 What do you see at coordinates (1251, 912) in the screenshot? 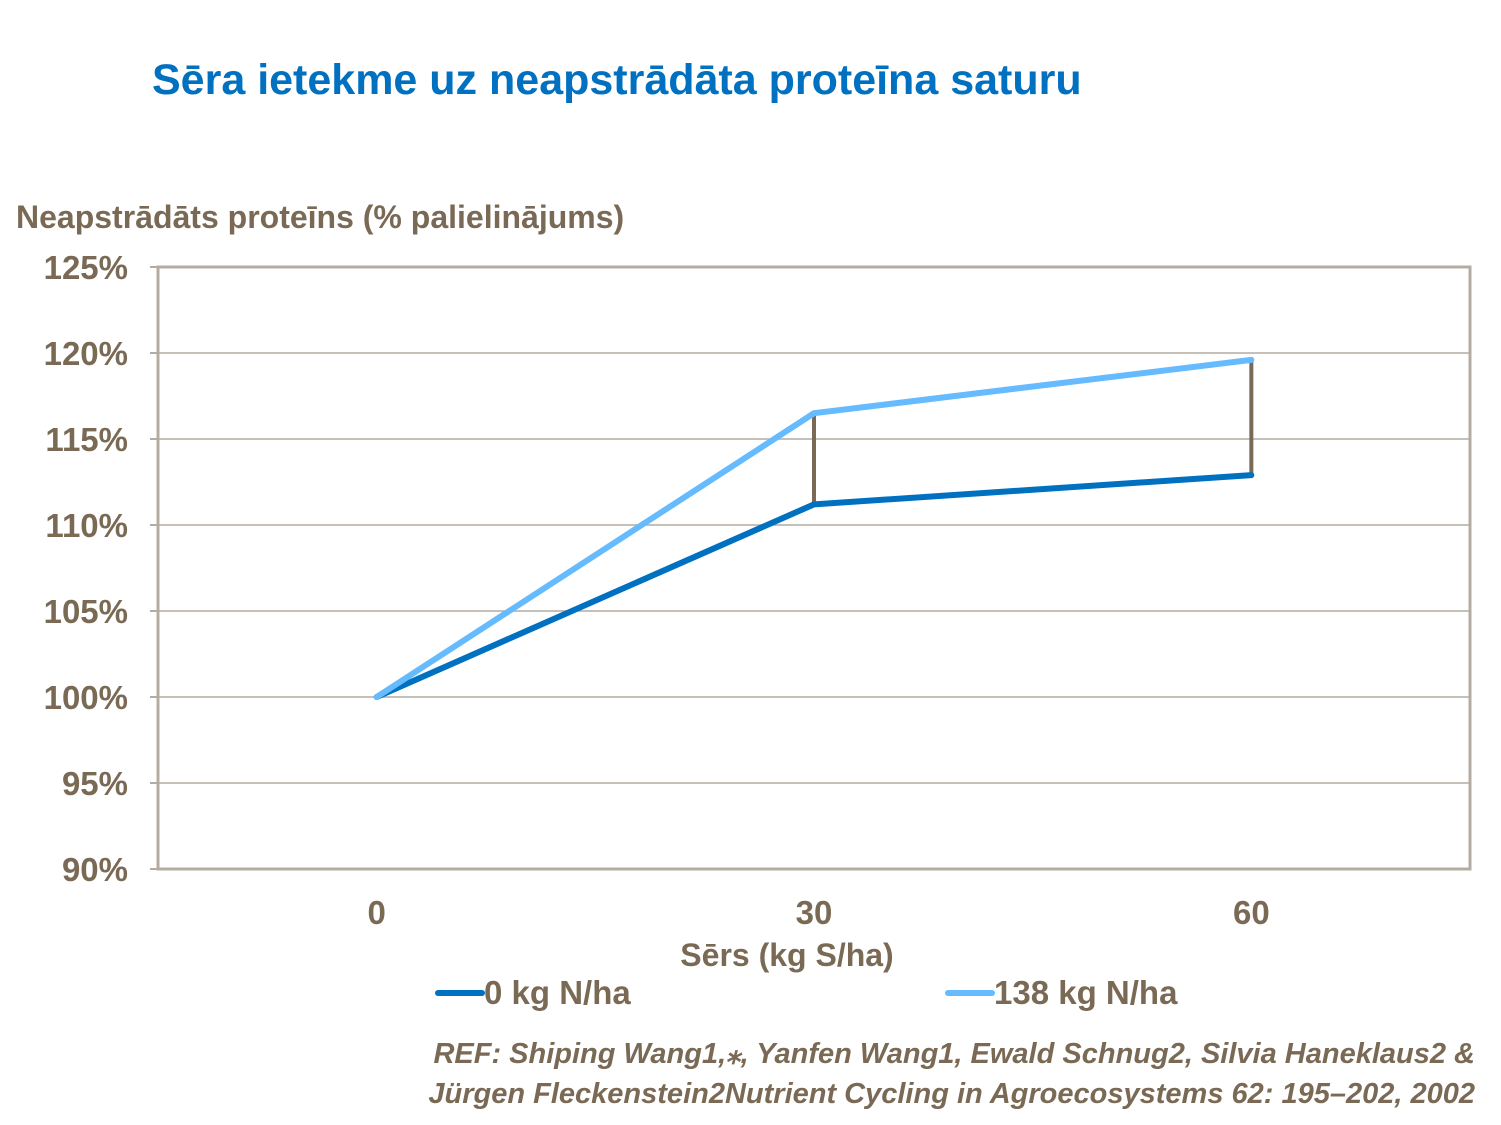
I see `x-tick-label: 60` at bounding box center [1251, 912].